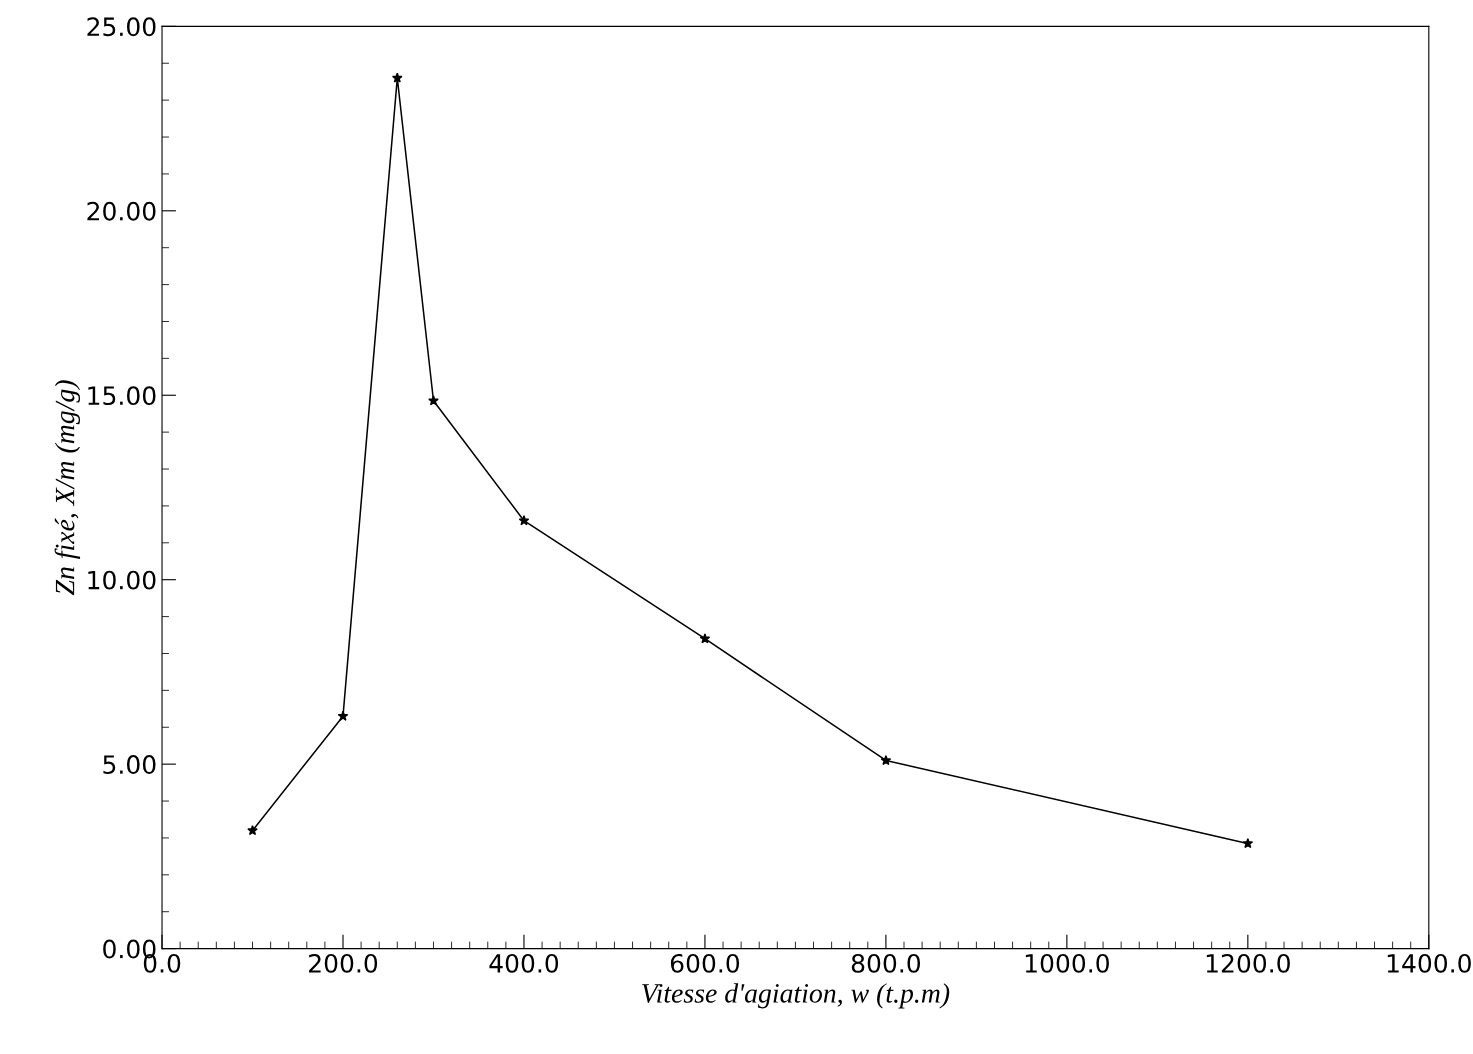  Describe the element at coordinates (122, 580) in the screenshot. I see `y-tick-label: 10.00` at that location.